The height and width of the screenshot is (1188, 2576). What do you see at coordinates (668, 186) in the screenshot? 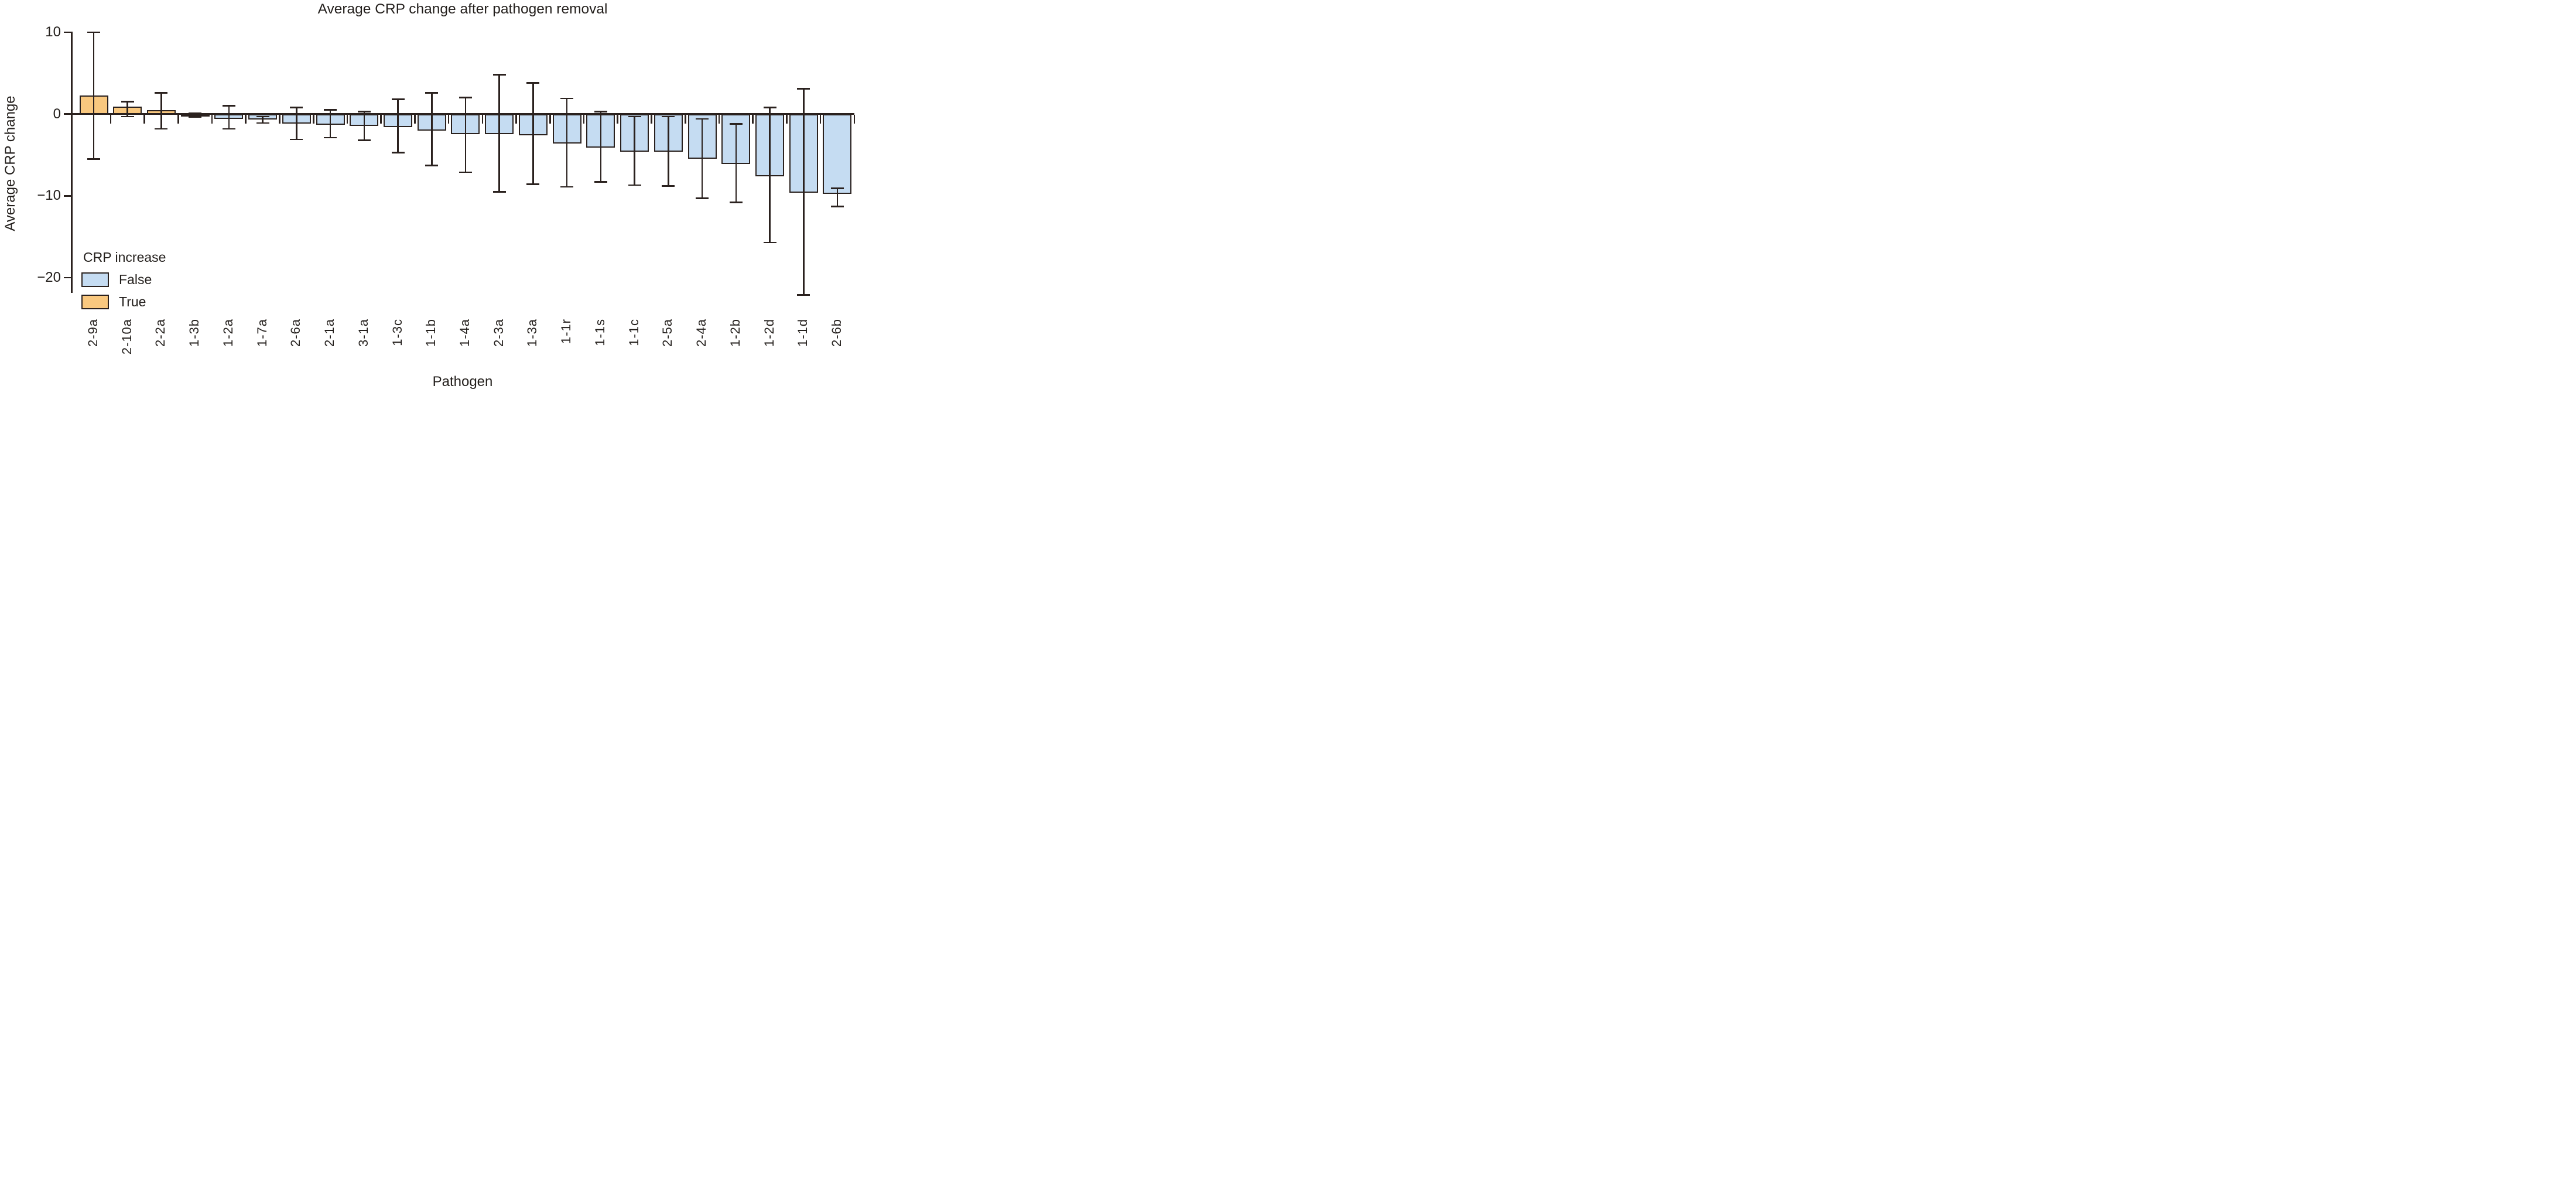
I see `error-cap-low-2-5a` at bounding box center [668, 186].